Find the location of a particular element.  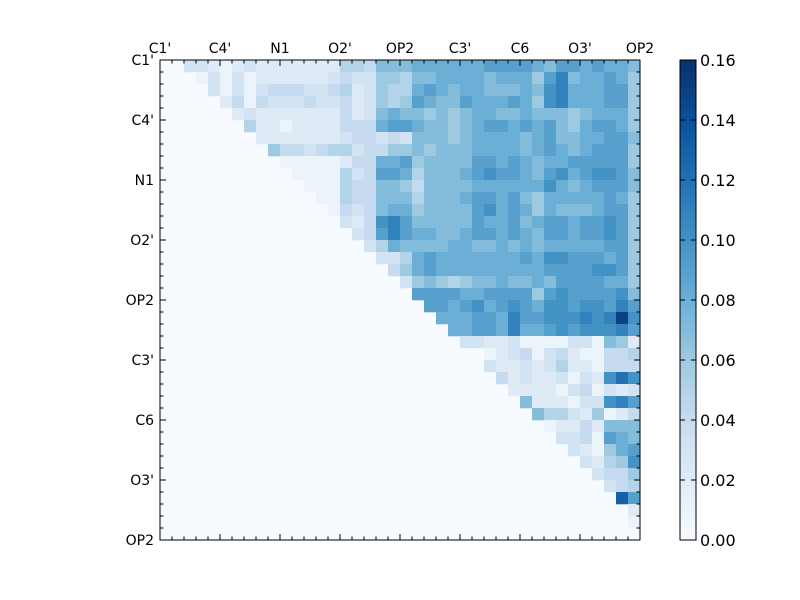

x-tick-label: O2' is located at coordinates (340, 49).